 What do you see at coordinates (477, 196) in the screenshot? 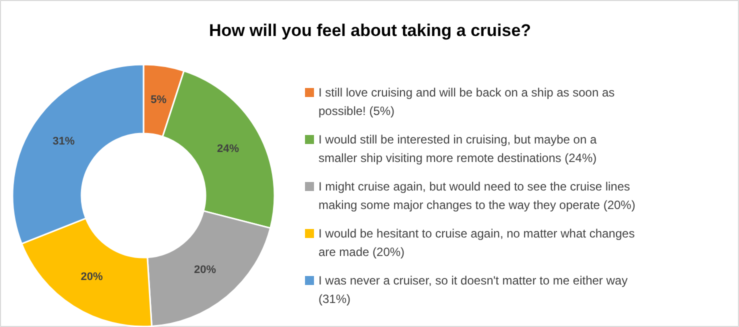
I see `legend-label: I might cruise again, but would need to see the cruise lines making some major changes to the way they operate (20%)` at bounding box center [477, 196].